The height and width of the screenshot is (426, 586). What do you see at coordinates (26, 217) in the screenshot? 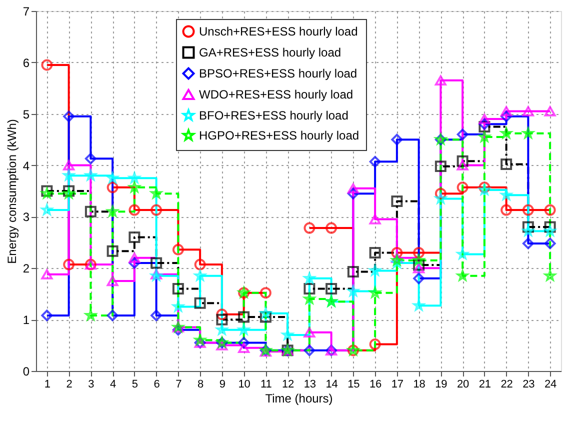
I see `y-tick-label: 3` at bounding box center [26, 217].